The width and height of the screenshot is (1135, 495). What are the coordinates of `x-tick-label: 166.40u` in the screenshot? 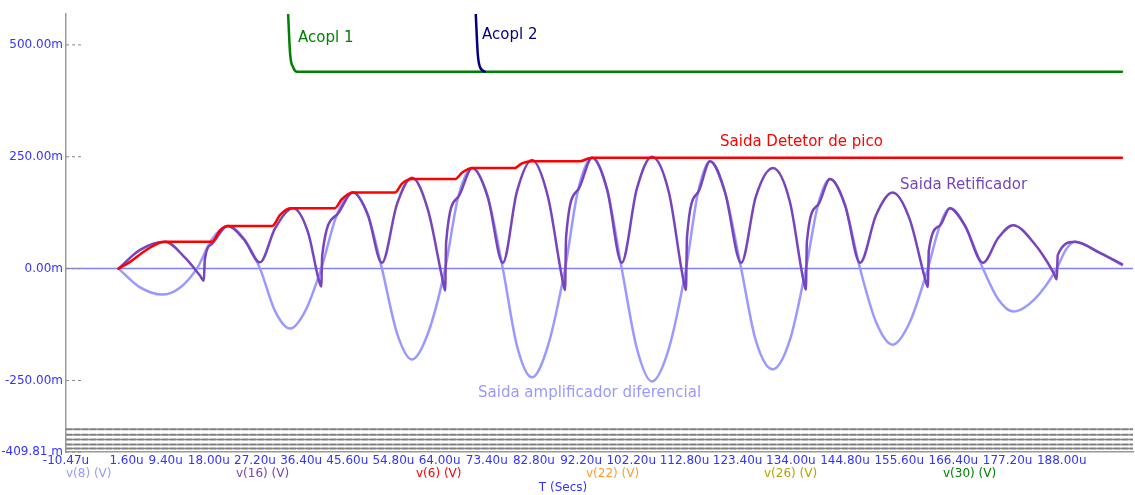 It's located at (953, 460).